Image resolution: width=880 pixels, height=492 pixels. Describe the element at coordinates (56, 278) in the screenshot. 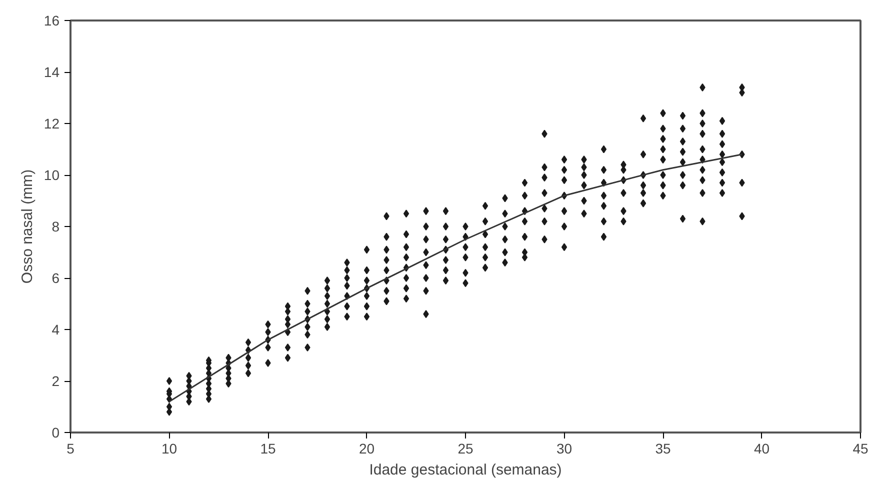

I see `y-tick-label: 6` at that location.